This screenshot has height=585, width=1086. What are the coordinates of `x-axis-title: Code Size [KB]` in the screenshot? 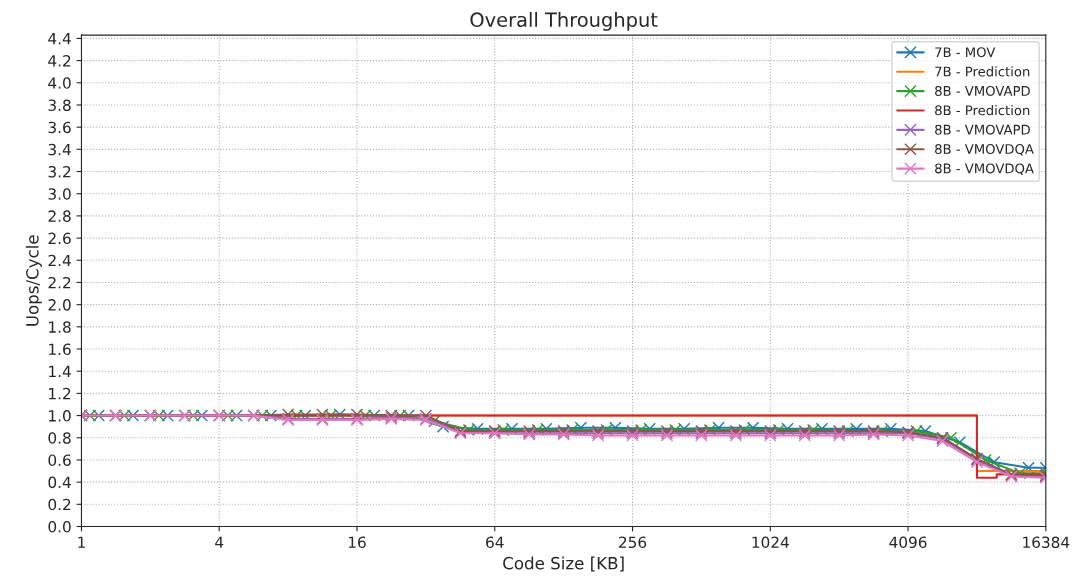 It's located at (563, 564).